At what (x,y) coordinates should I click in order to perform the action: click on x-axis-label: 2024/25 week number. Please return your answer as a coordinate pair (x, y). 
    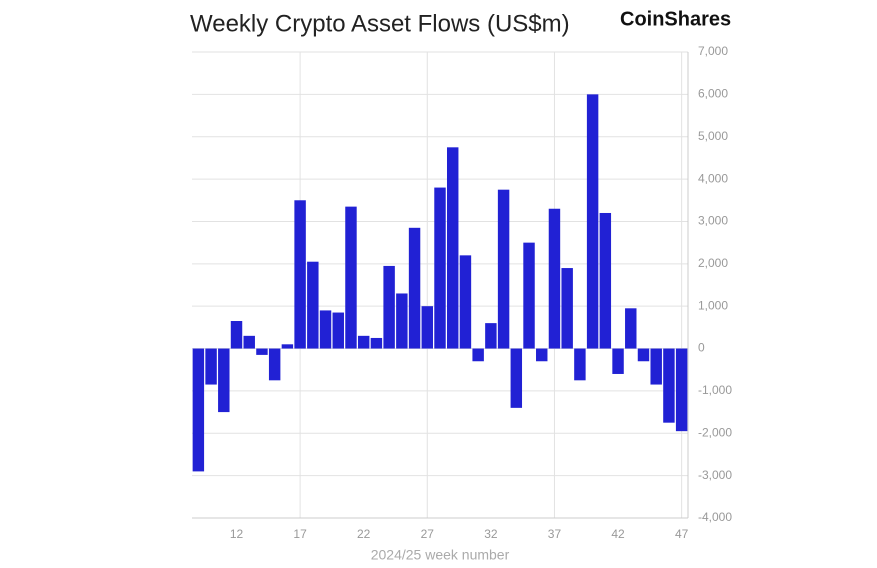
    Looking at the image, I should click on (440, 555).